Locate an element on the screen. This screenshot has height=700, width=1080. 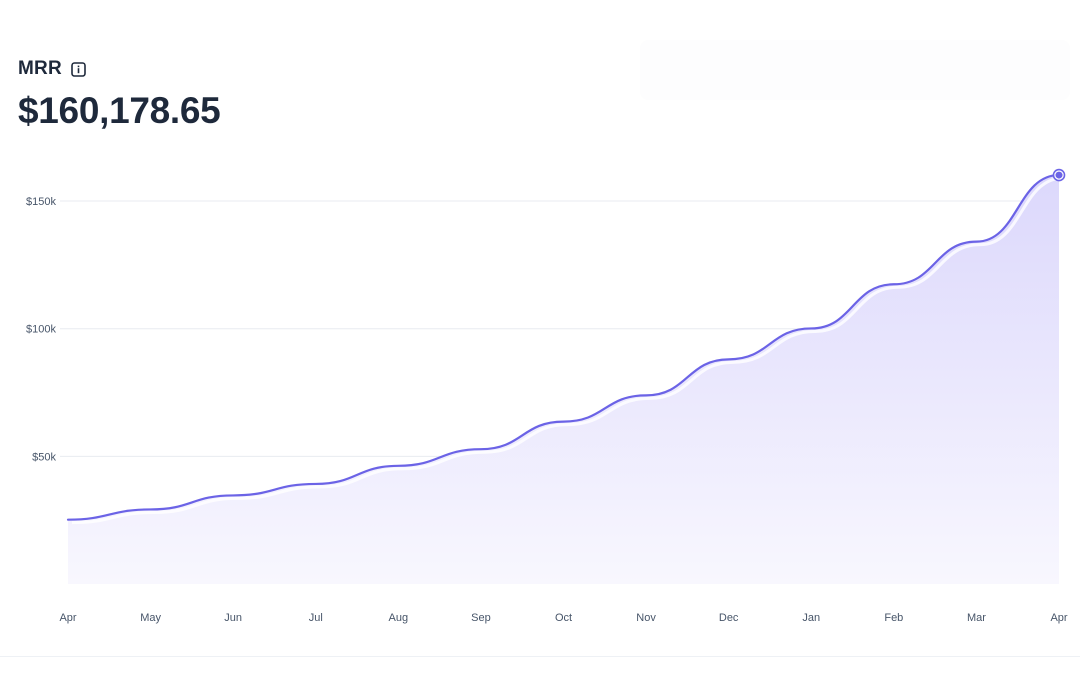
x-tick-label: Nov is located at coordinates (646, 618).